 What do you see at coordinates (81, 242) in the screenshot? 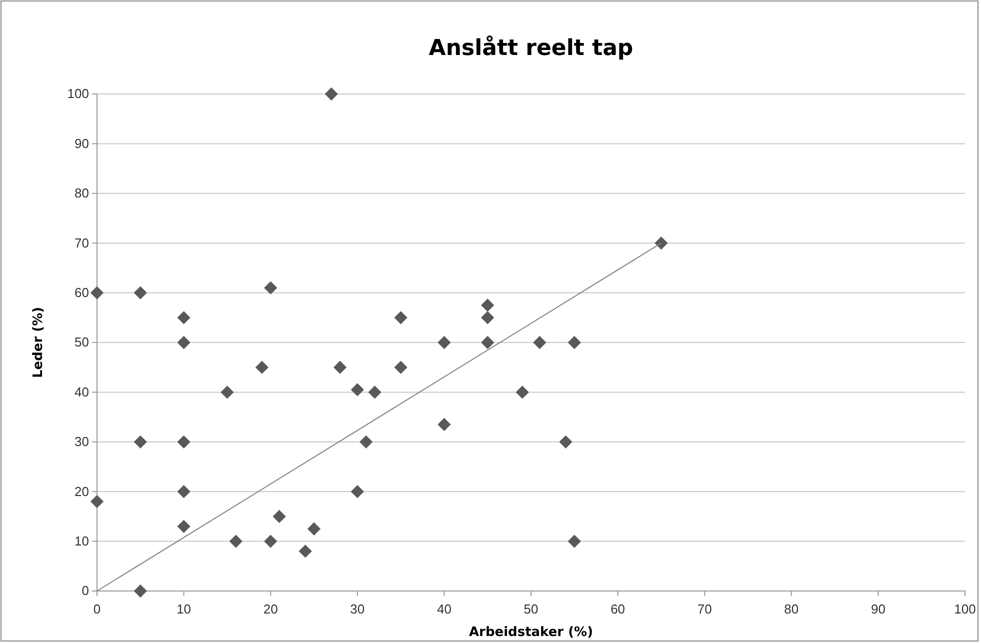
I see `y-tick-label: 70` at bounding box center [81, 242].